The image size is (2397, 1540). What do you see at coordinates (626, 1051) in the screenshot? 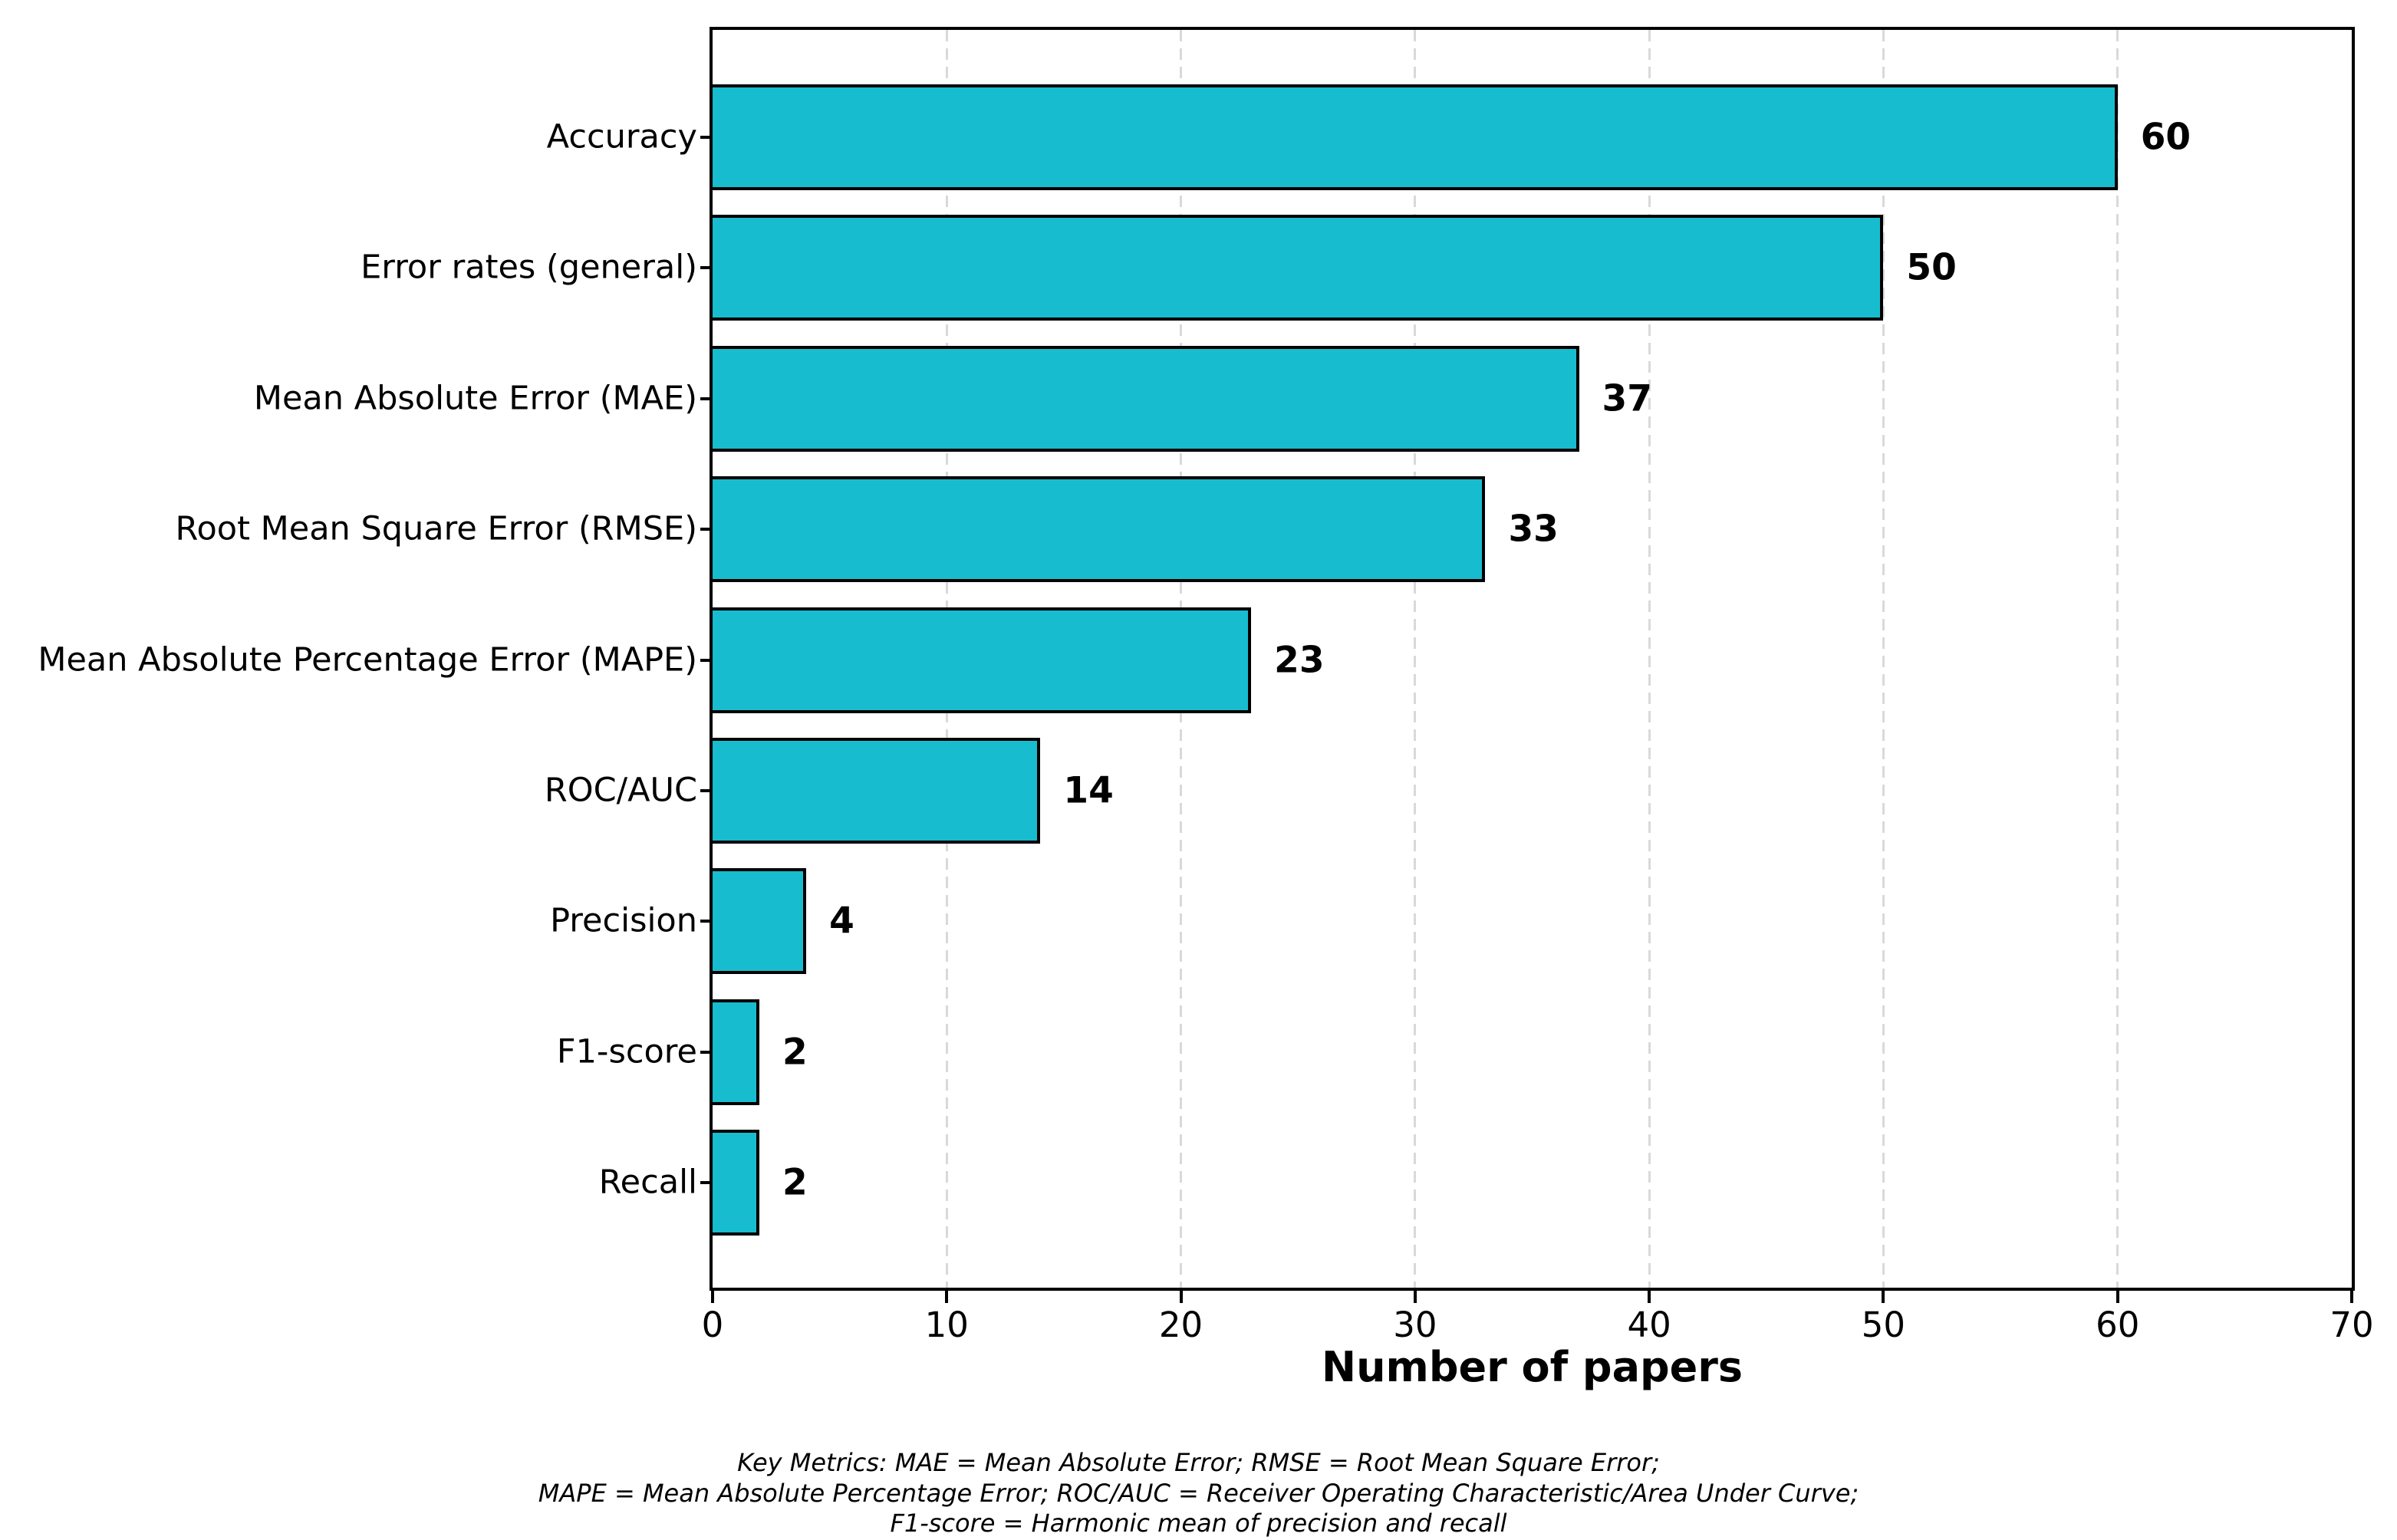
I see `category-label-f1-score: F1-score` at bounding box center [626, 1051].